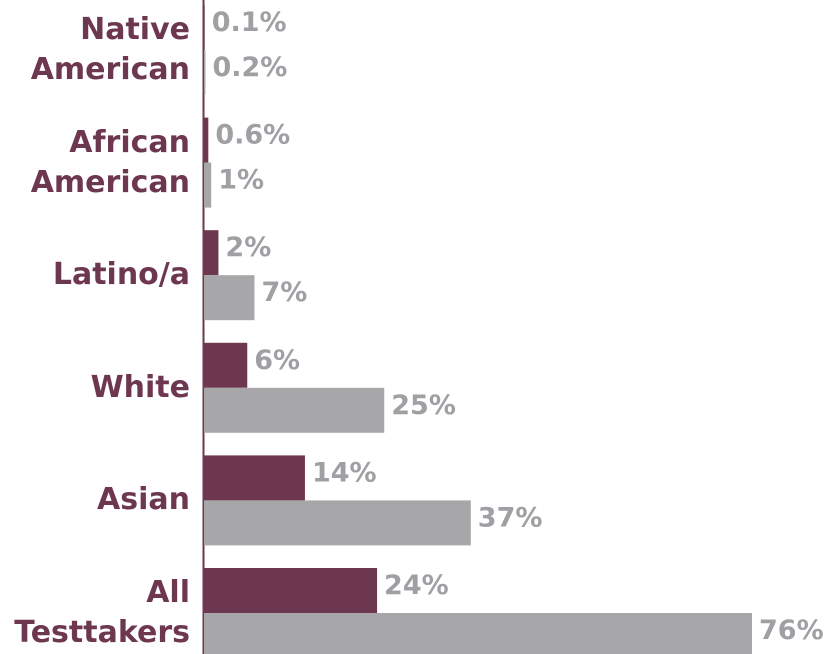 This screenshot has width=832, height=654. What do you see at coordinates (344, 472) in the screenshot?
I see `value-label: 14%` at bounding box center [344, 472].